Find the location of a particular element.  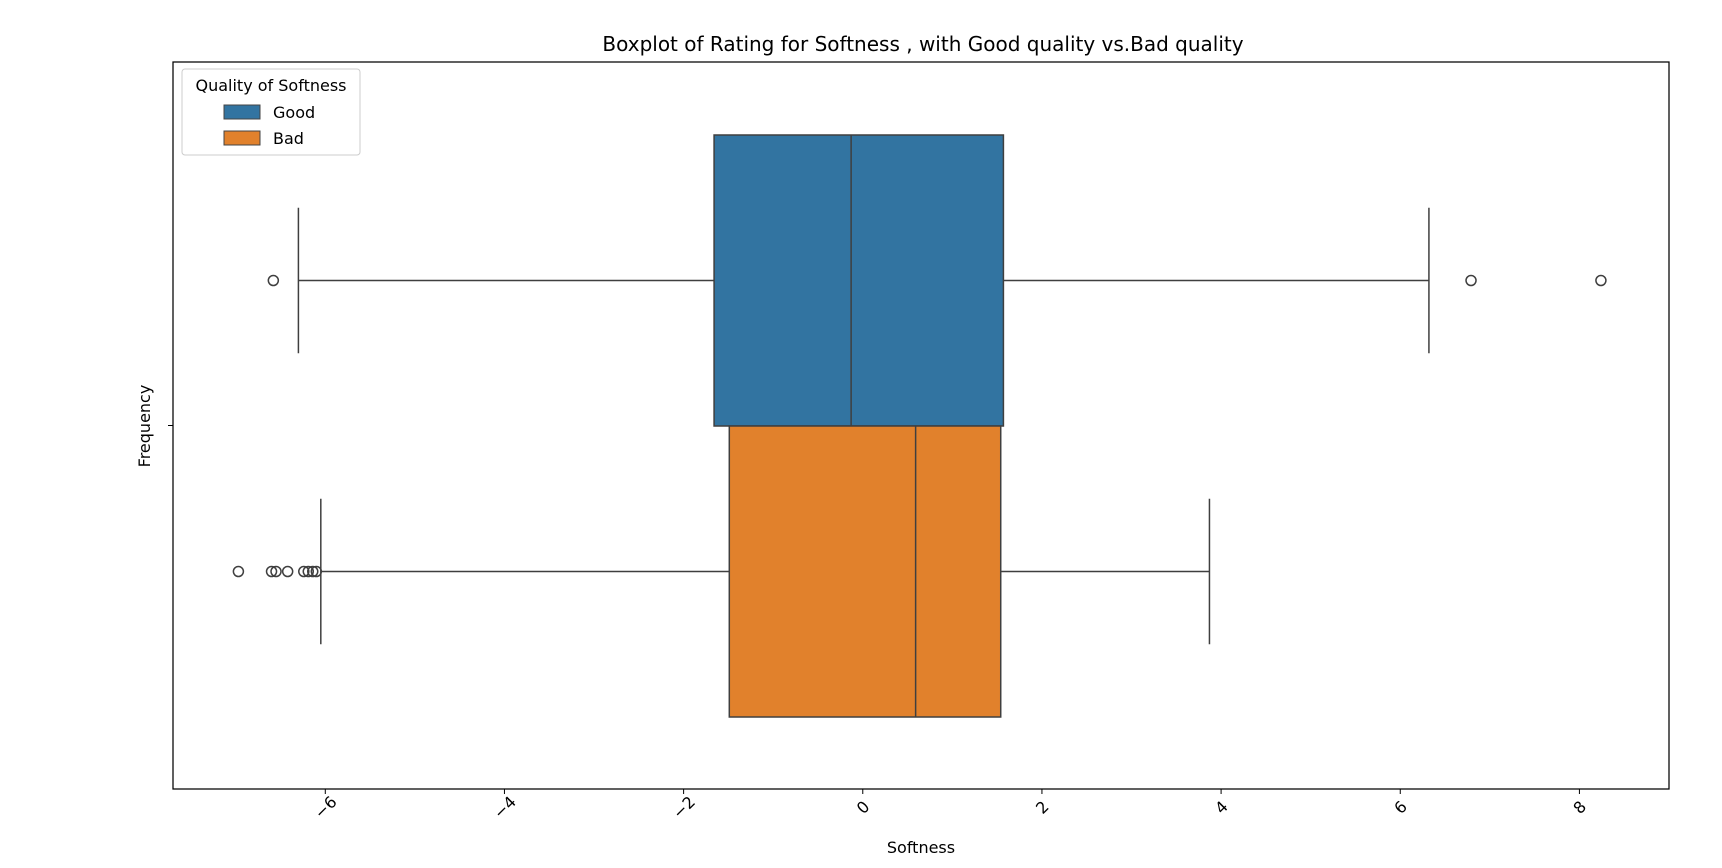

legend: Quality of Softness Good Bad is located at coordinates (271, 112).